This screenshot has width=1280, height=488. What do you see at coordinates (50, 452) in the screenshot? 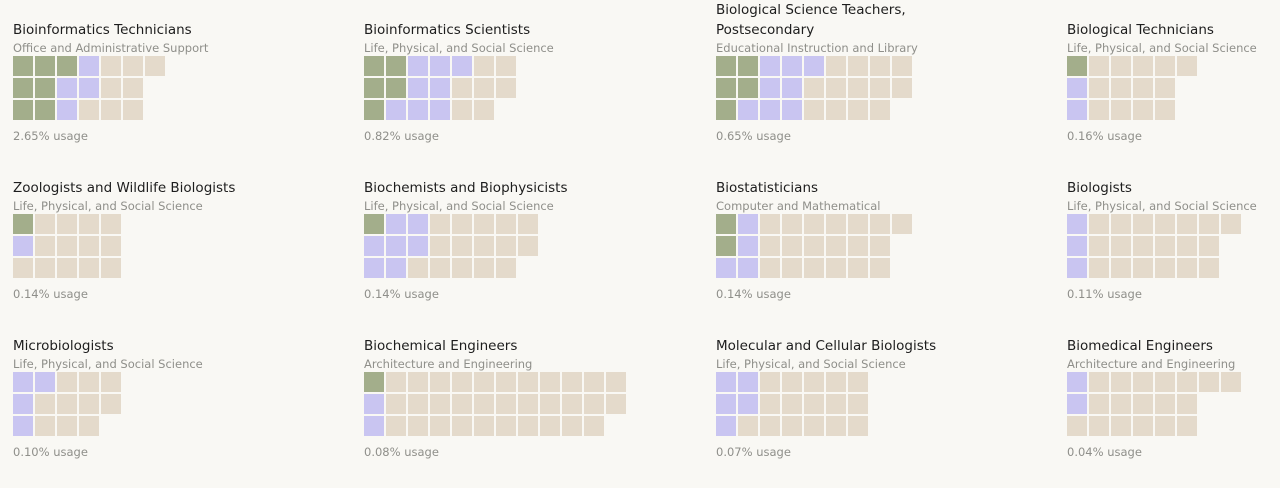
I see `usage-label: 0.10% usage` at bounding box center [50, 452].